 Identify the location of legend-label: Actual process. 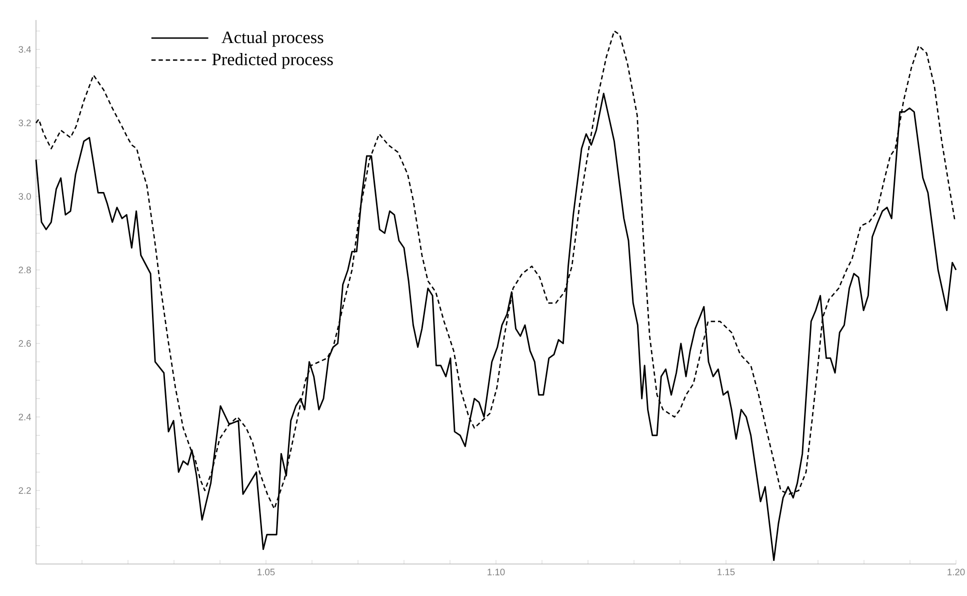
(272, 39).